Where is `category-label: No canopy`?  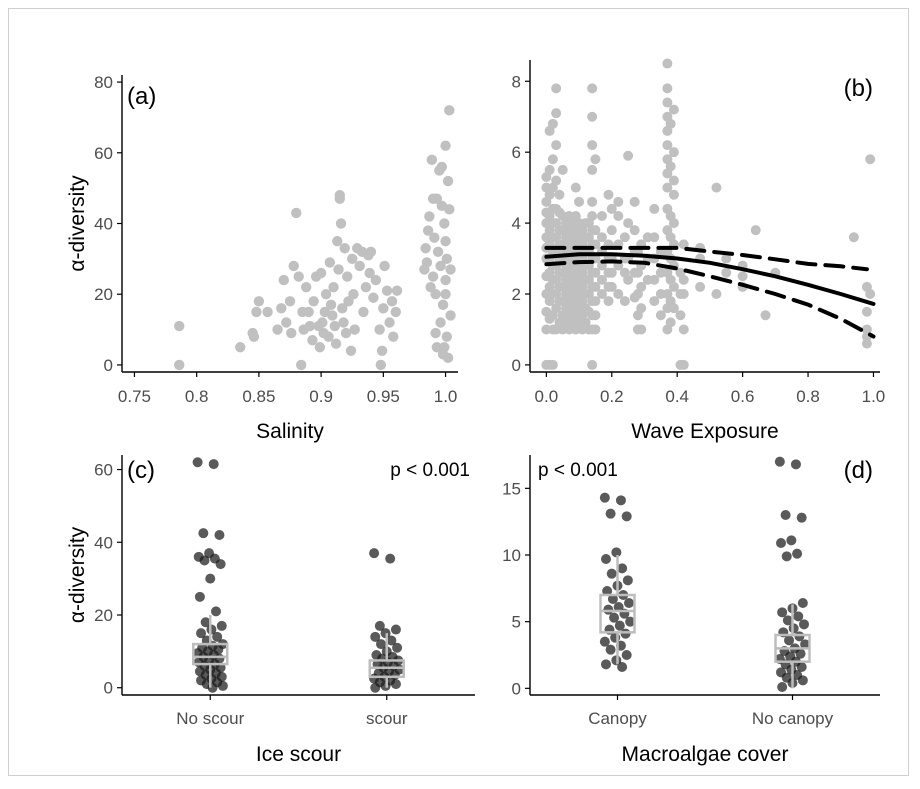 category-label: No canopy is located at coordinates (793, 718).